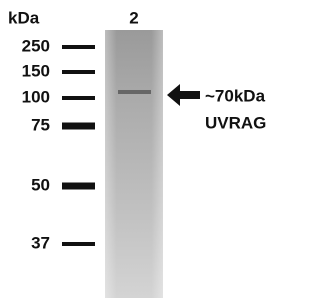 The image size is (320, 300). What do you see at coordinates (36, 70) in the screenshot?
I see `marker-label: 150` at bounding box center [36, 70].